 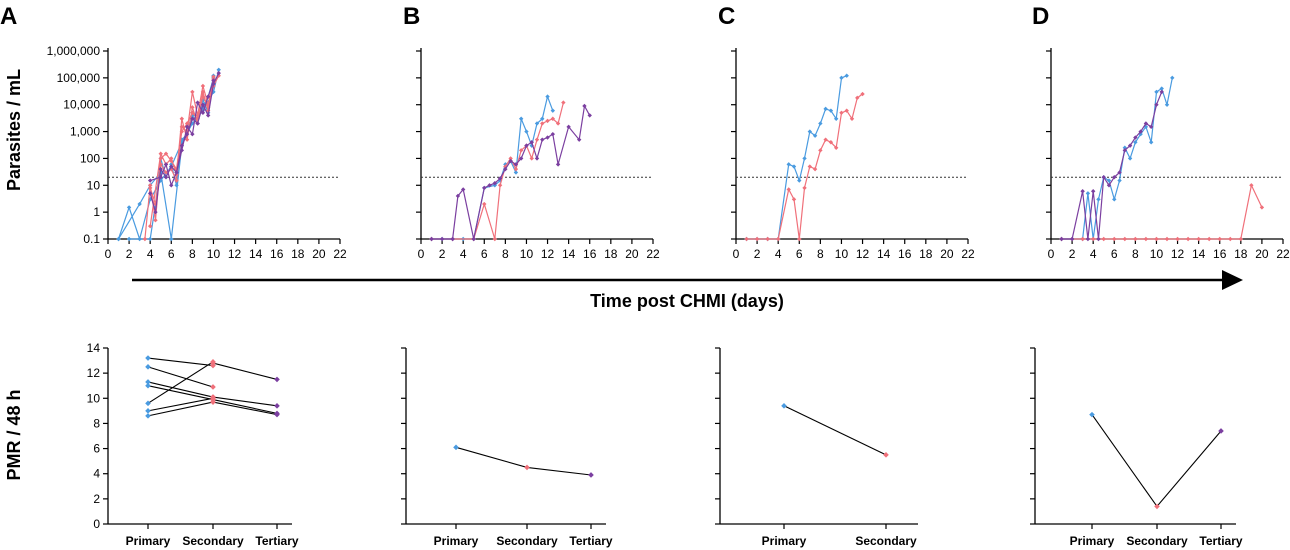 I want to click on panel-a-pmr: 0 2 4 6 8 10 12 14 Primary Secondary Tertiary, so click(x=193, y=444).